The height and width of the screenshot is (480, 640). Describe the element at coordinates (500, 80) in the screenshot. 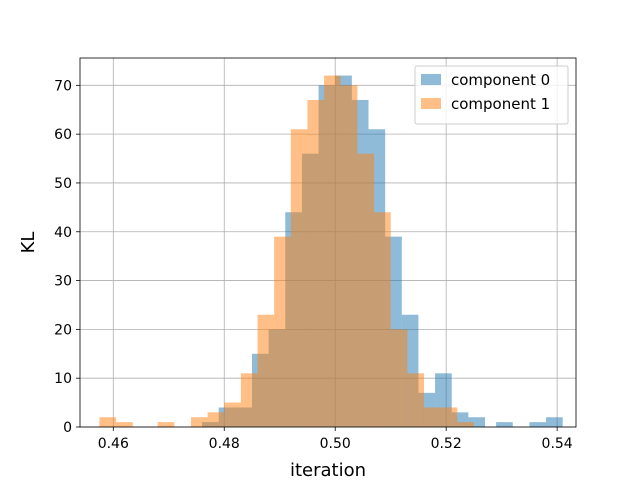

I see `legend-label-component-0: component 0` at that location.